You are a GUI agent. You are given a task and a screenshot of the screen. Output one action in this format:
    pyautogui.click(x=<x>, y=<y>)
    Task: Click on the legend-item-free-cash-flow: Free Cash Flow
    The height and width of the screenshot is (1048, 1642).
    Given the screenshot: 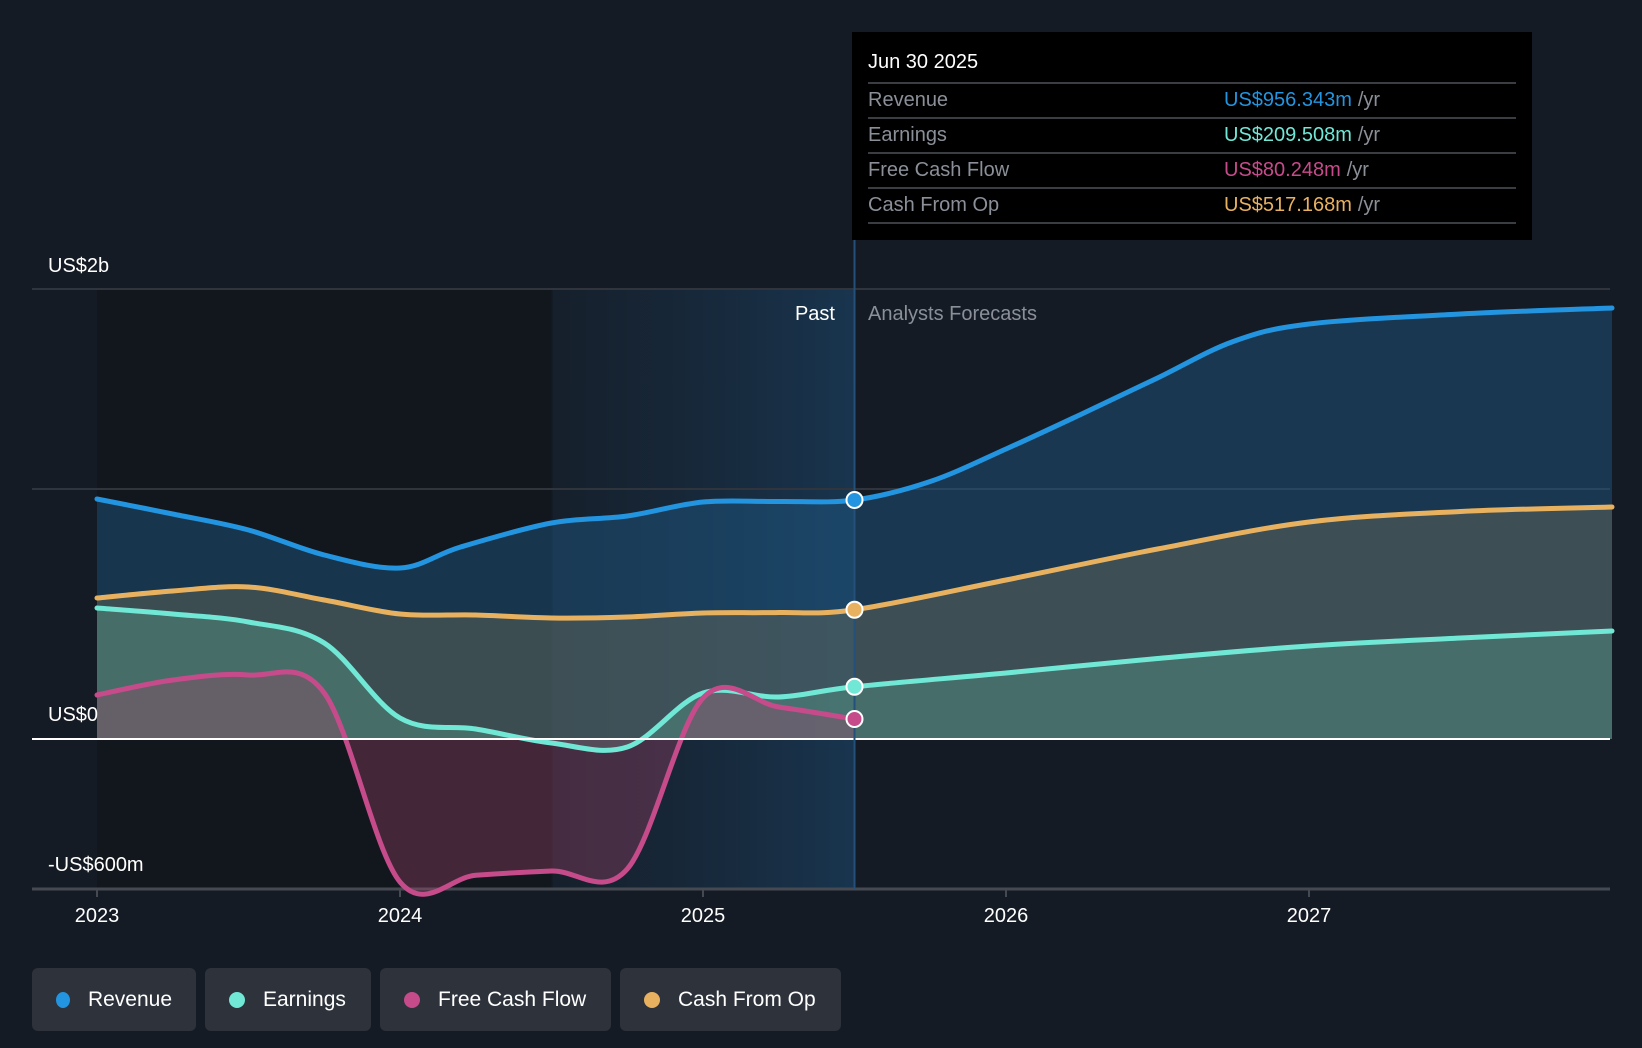 What is the action you would take?
    pyautogui.click(x=495, y=999)
    